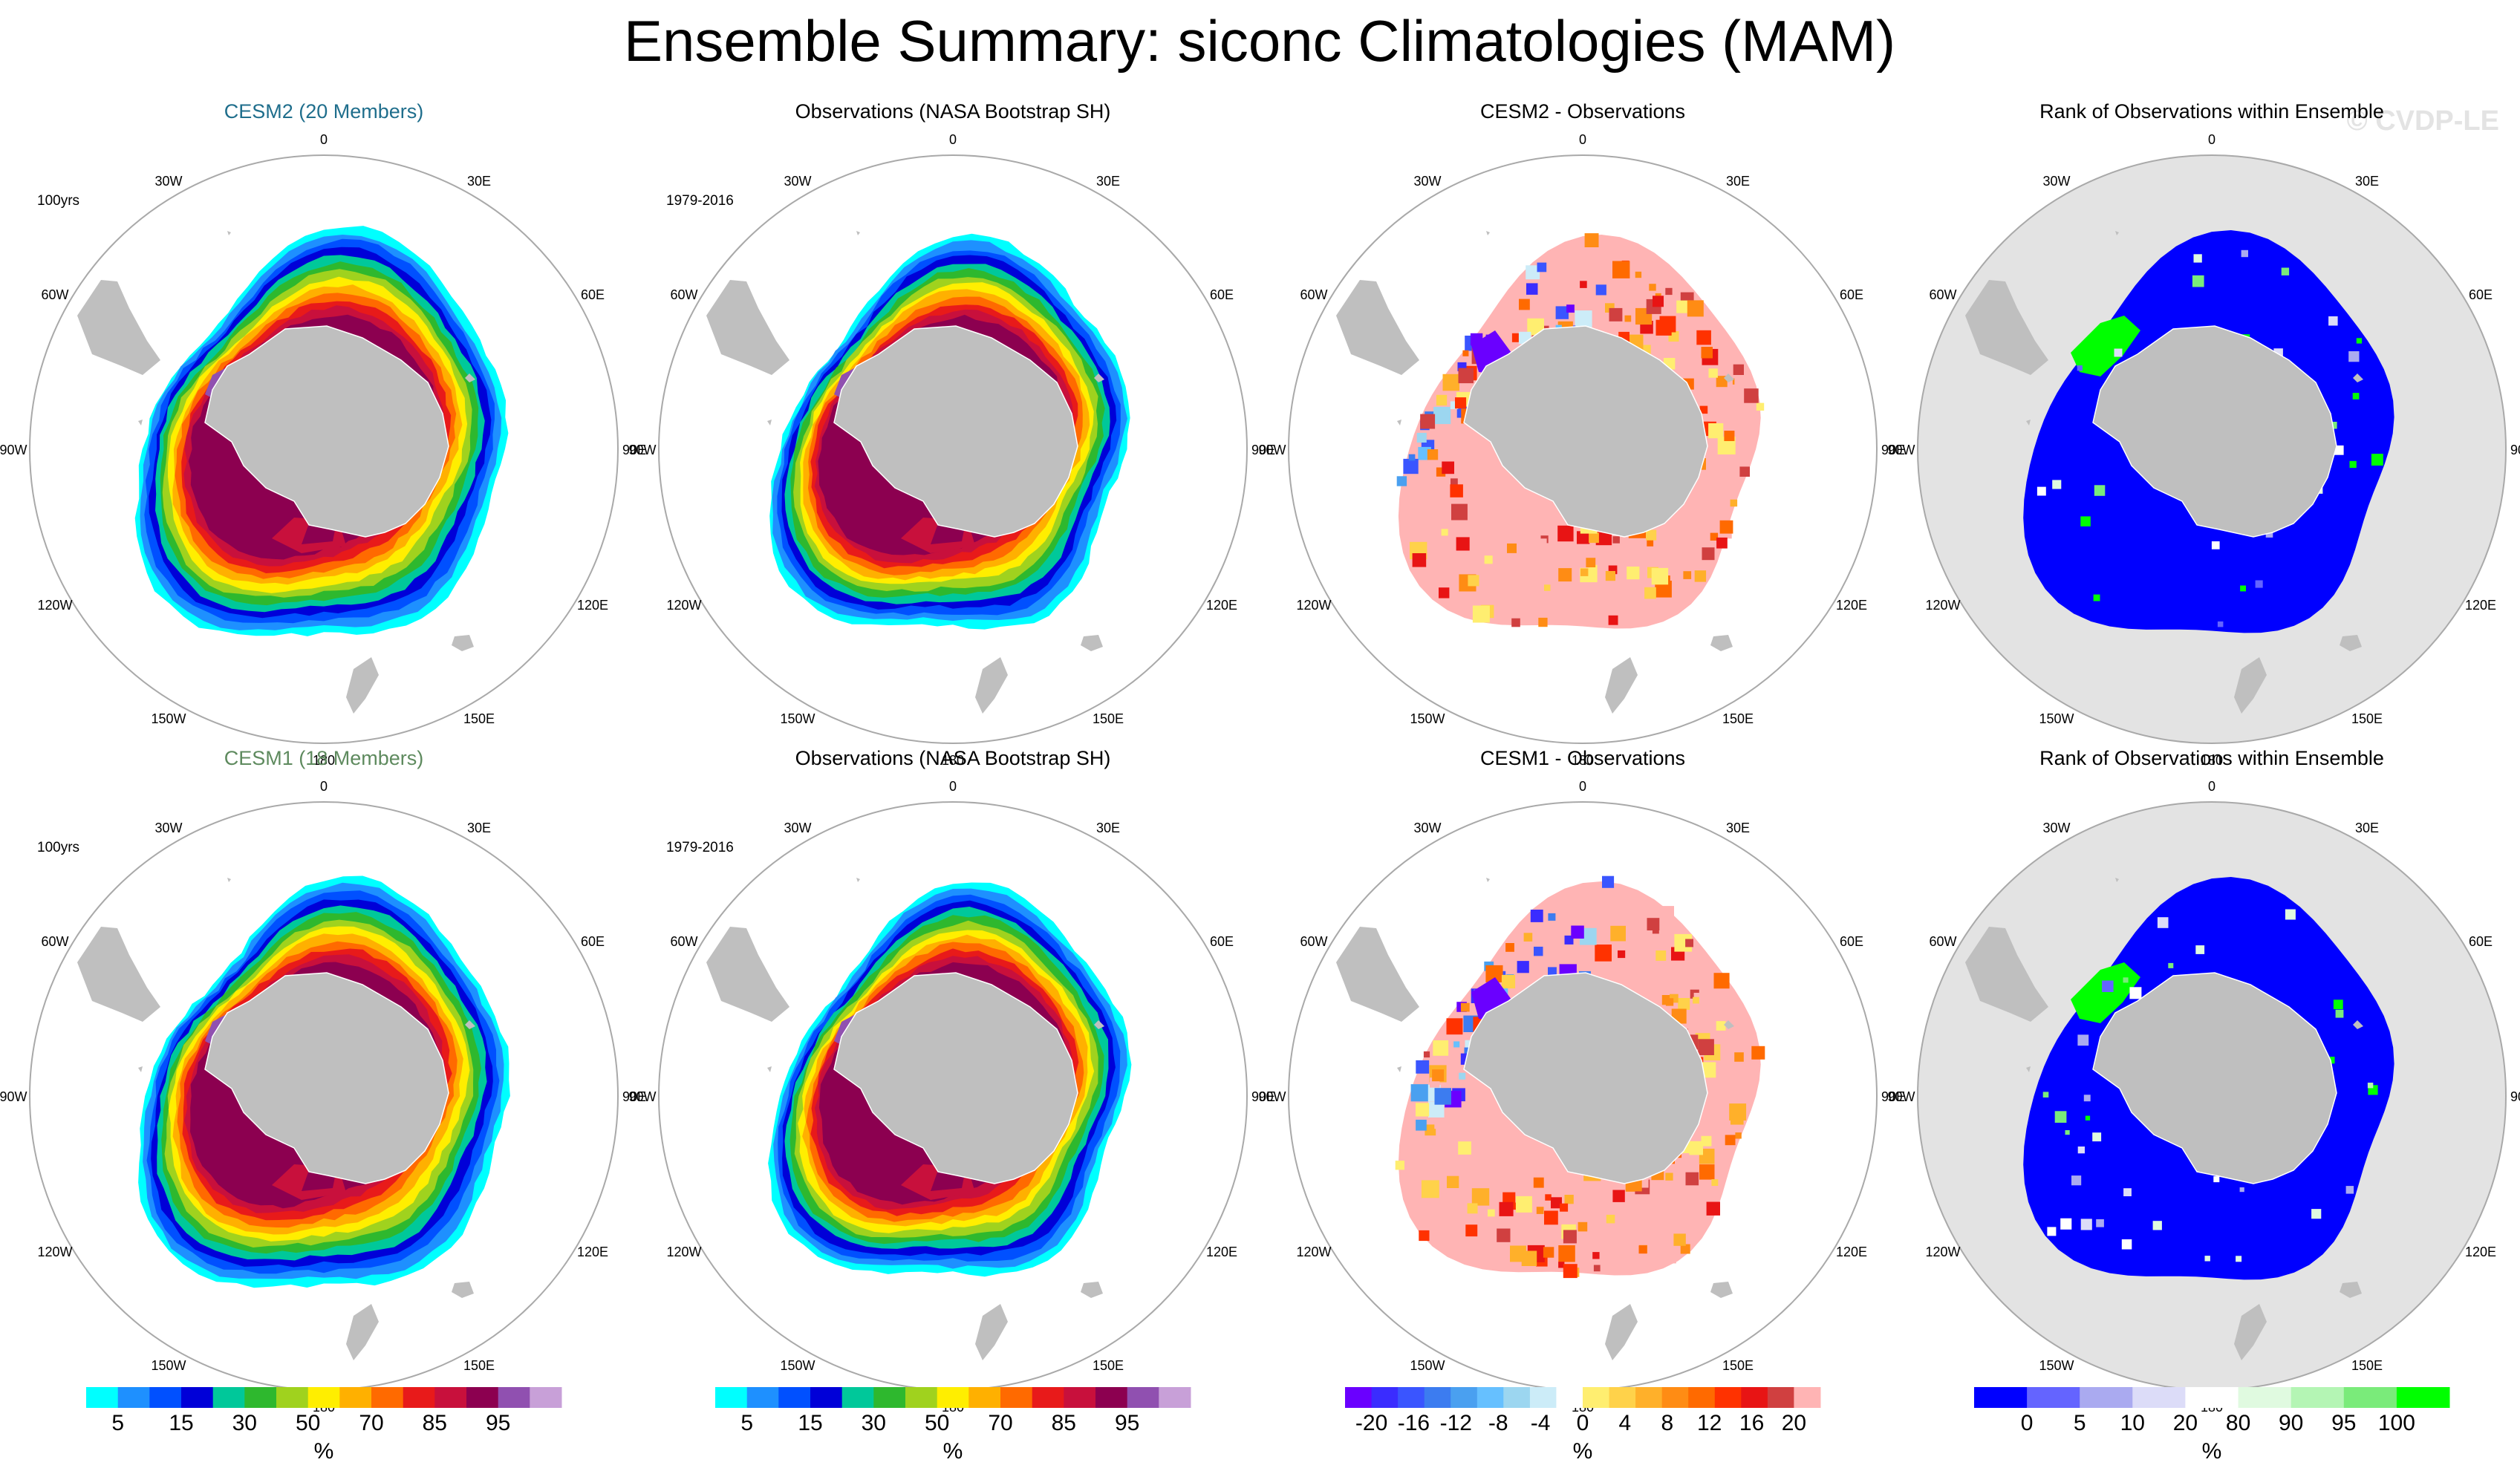  What do you see at coordinates (593, 605) in the screenshot?
I see `longitude-label: 120E` at bounding box center [593, 605].